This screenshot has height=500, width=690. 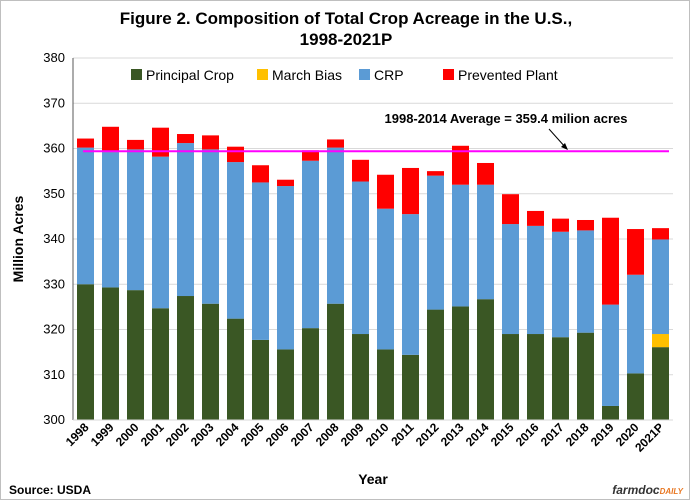 I want to click on y-axis-label: Million Acres, so click(x=18, y=238).